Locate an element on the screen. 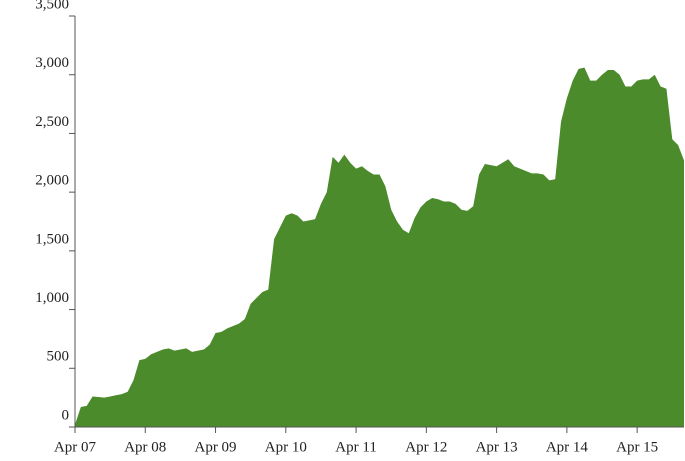 The height and width of the screenshot is (461, 685). y-tick-label: 1,500 is located at coordinates (52, 239).